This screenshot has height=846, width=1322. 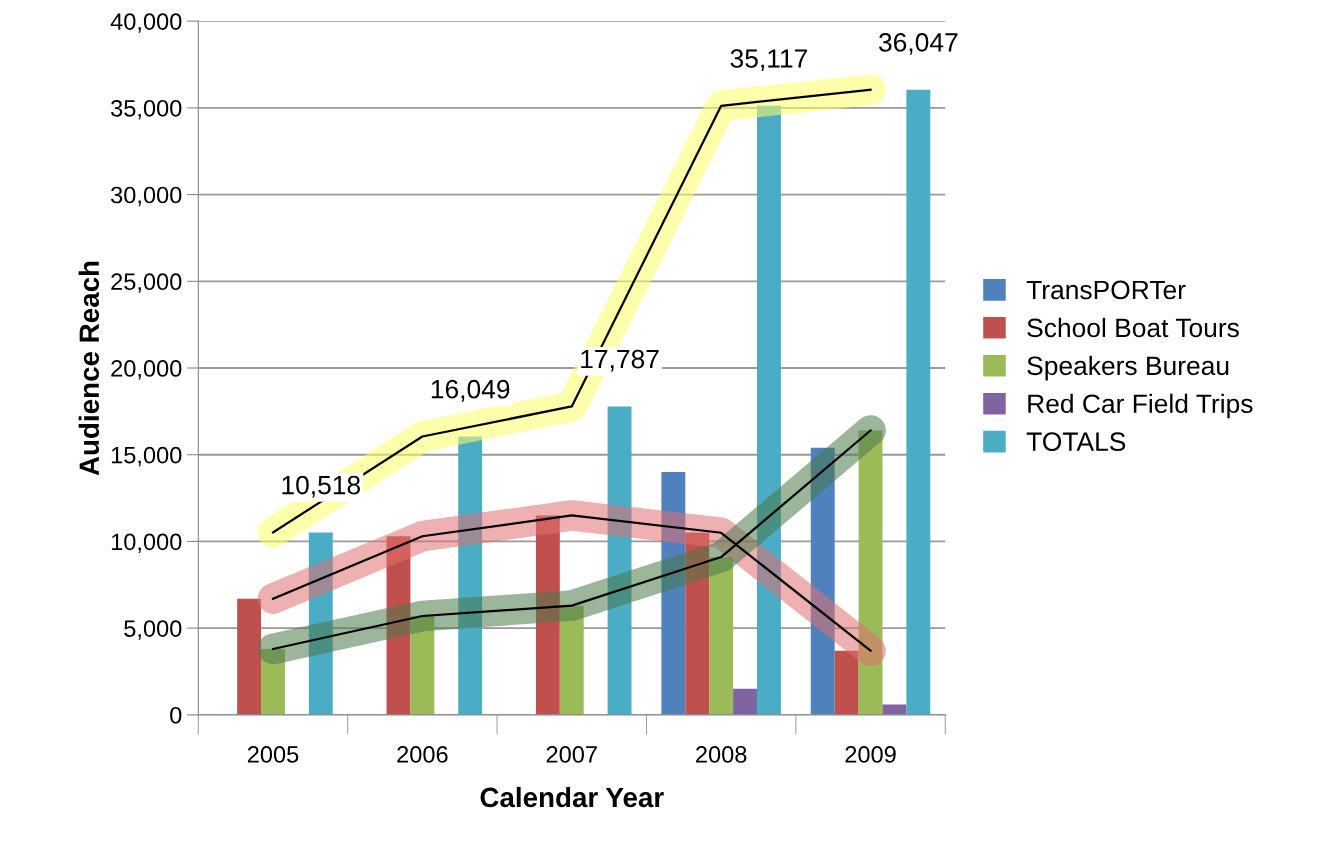 I want to click on x-tick-label: 2006, so click(x=422, y=754).